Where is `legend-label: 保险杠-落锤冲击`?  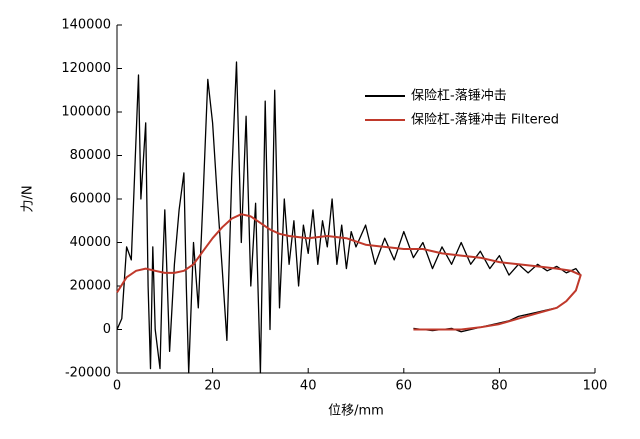
legend-label: 保险杠-落锤冲击 is located at coordinates (459, 96).